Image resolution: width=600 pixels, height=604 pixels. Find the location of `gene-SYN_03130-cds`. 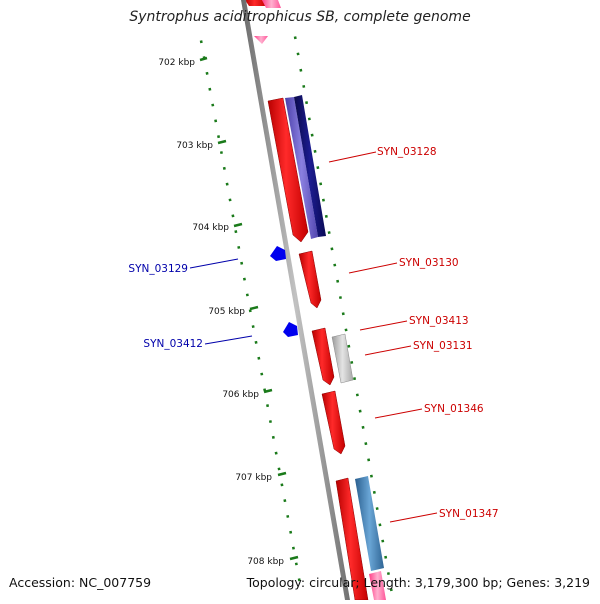

gene-SYN_03130-cds is located at coordinates (310, 279).